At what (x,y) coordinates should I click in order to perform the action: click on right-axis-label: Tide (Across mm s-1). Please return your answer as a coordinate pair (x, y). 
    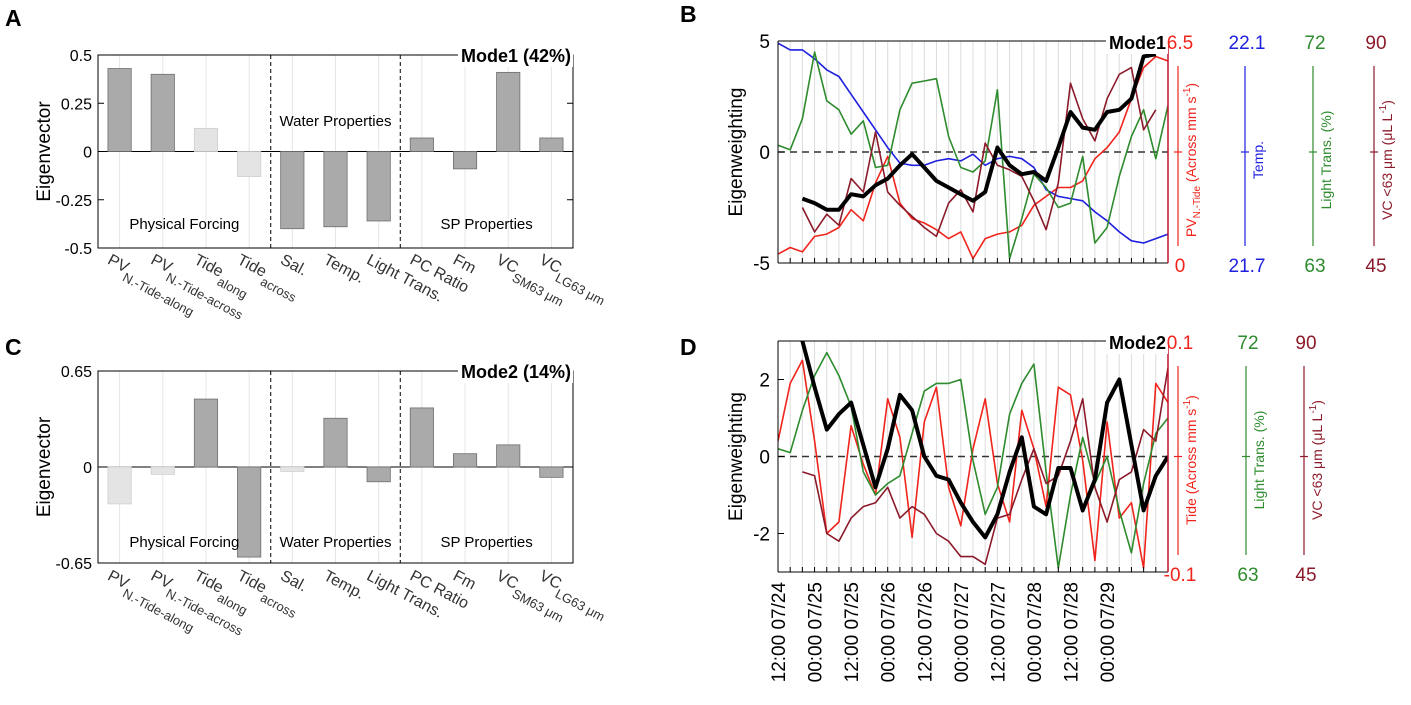
    Looking at the image, I should click on (1190, 460).